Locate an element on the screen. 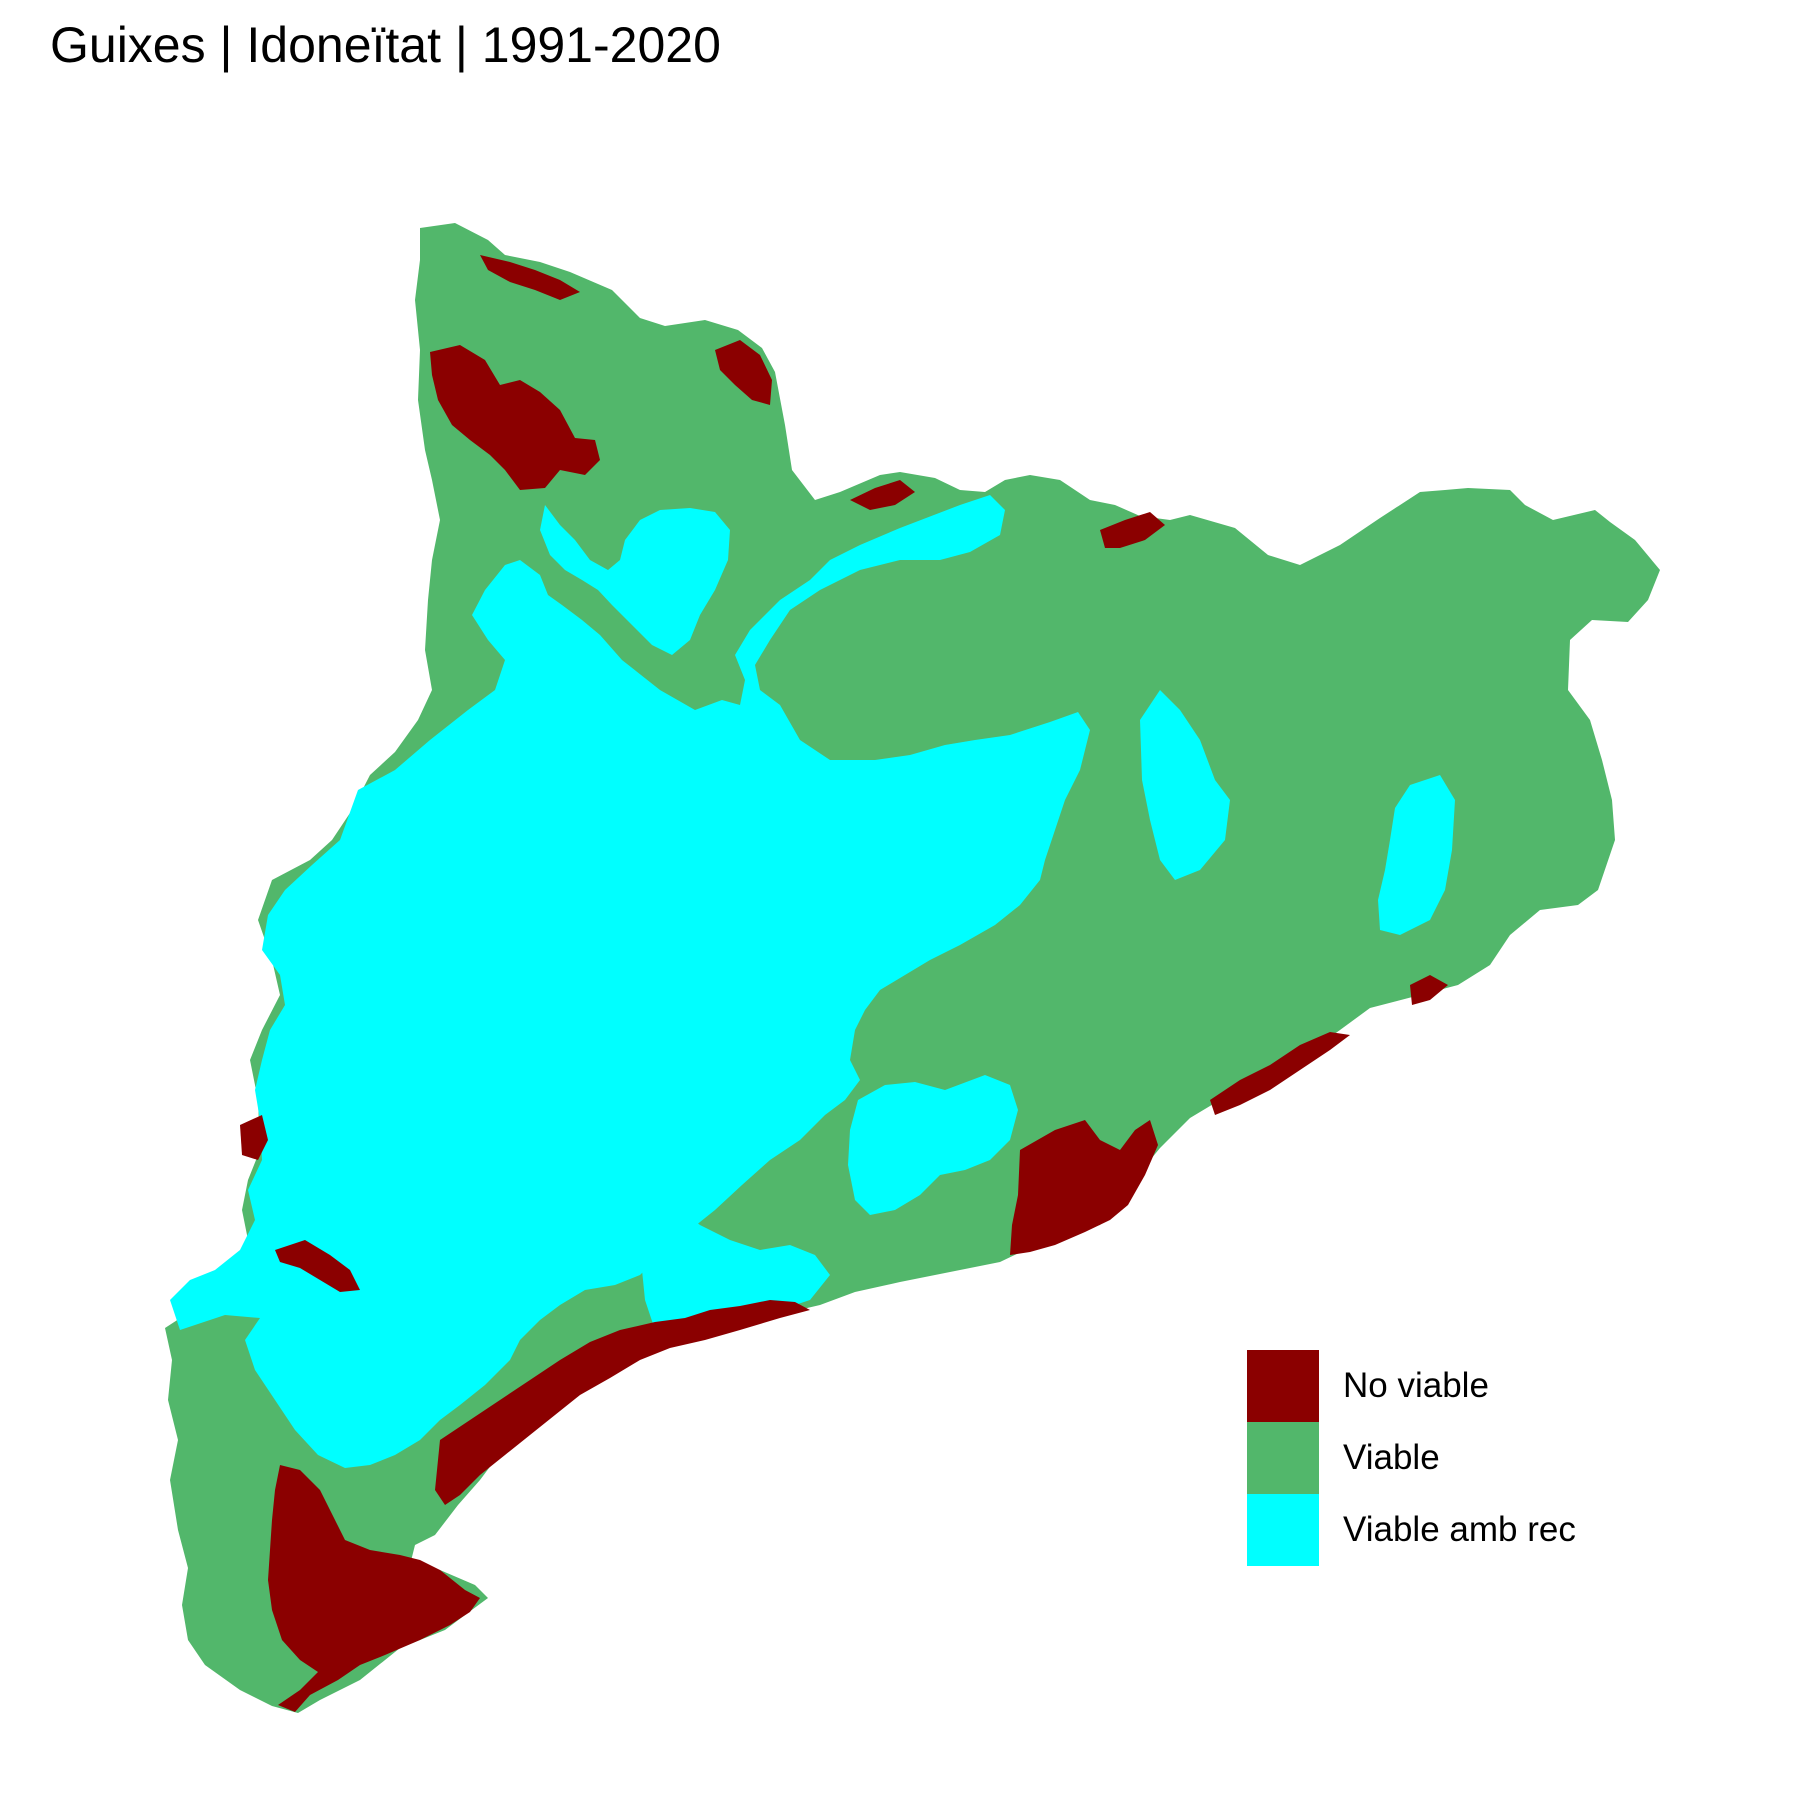 The height and width of the screenshot is (1800, 1800). region-west-fringe is located at coordinates (254, 1137).